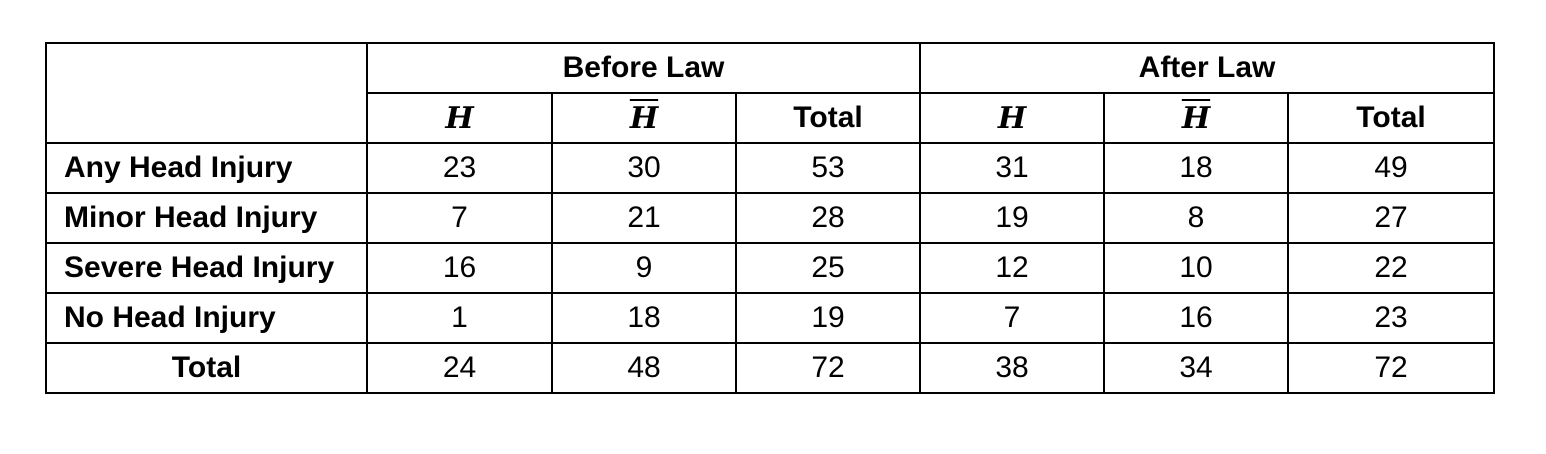  I want to click on table-cell: 22, so click(1391, 268).